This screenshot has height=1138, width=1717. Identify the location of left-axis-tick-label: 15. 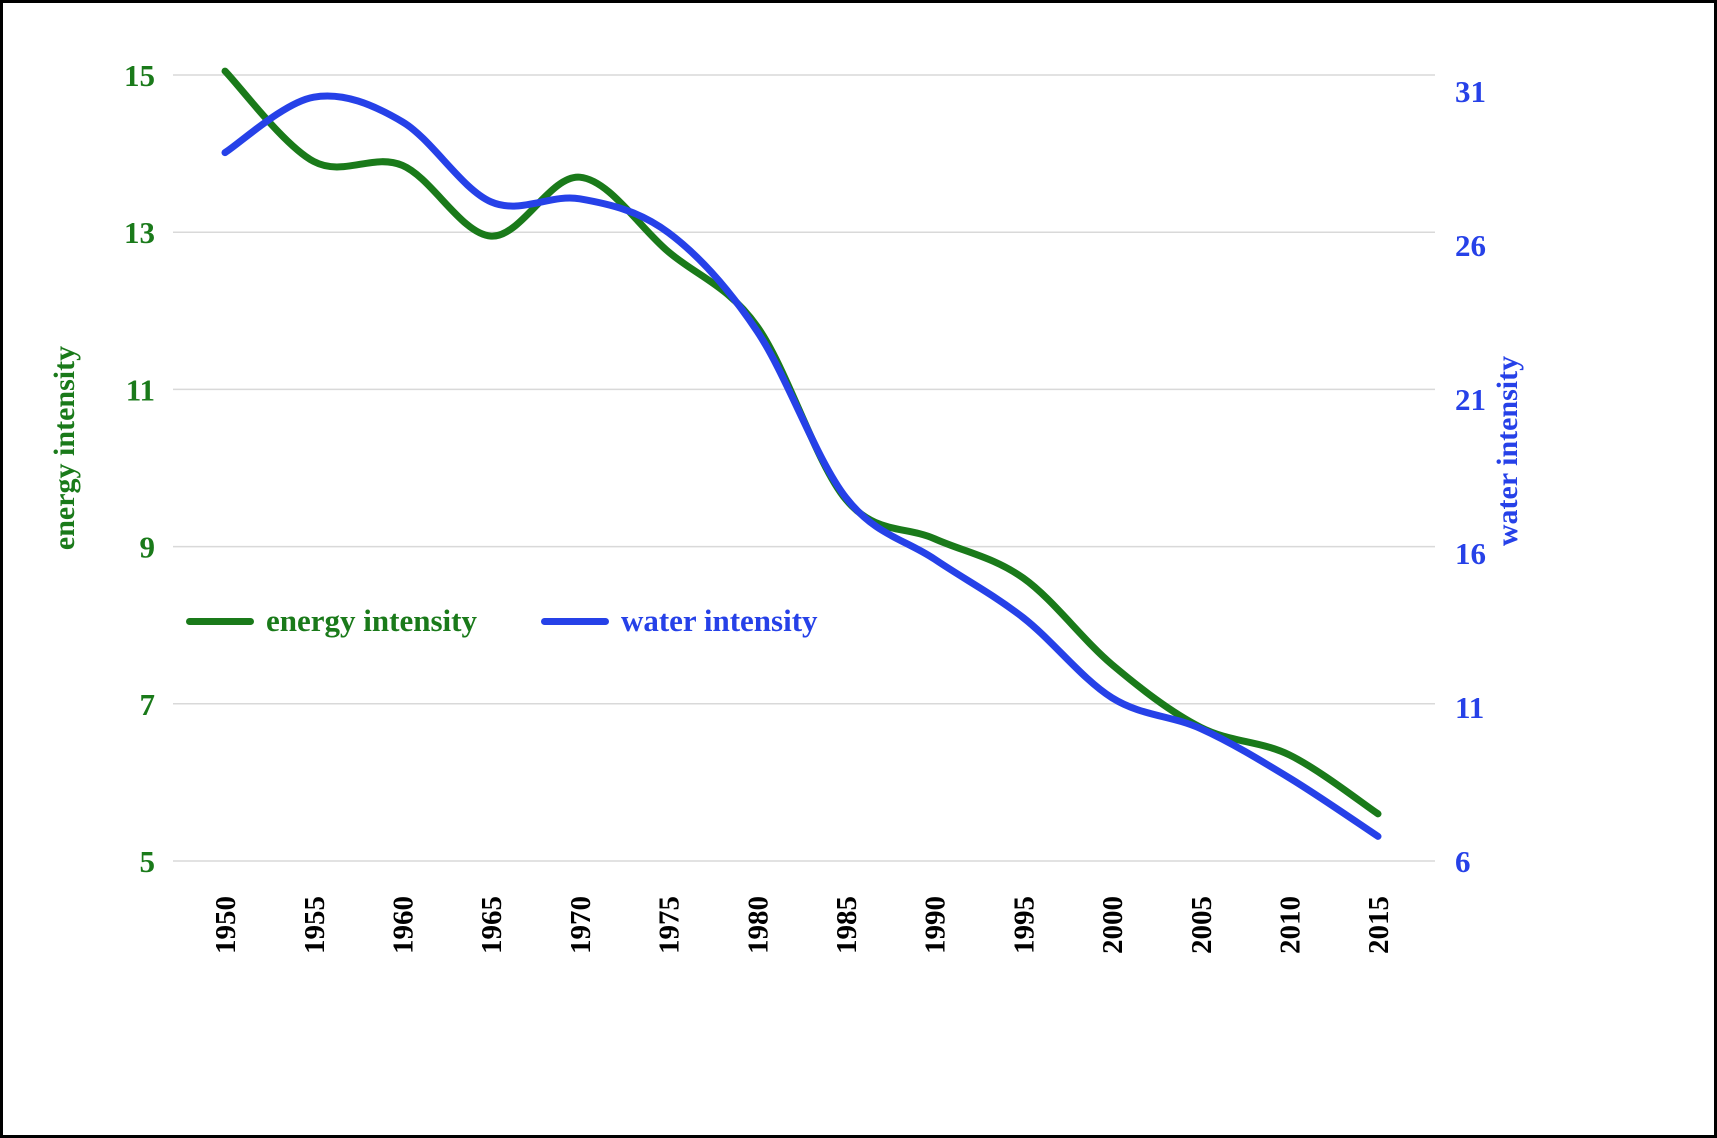
(139, 75).